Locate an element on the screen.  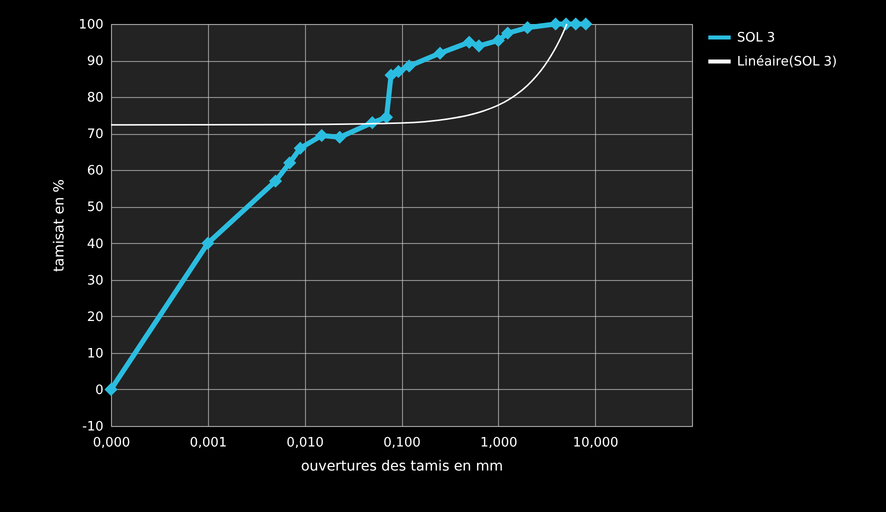
x-tick-label: 0,100 is located at coordinates (402, 443).